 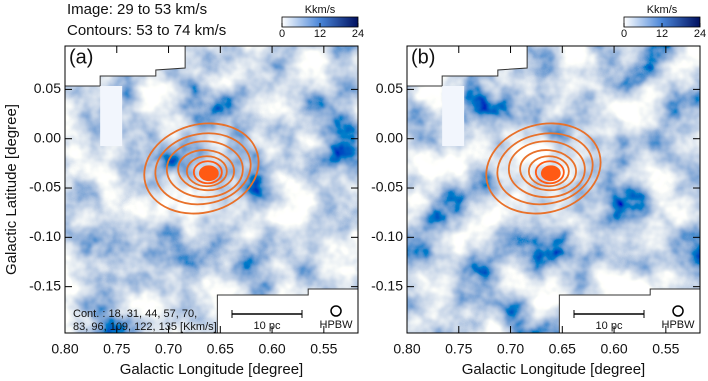 What do you see at coordinates (81, 57) in the screenshot?
I see `panel-label: (a)` at bounding box center [81, 57].